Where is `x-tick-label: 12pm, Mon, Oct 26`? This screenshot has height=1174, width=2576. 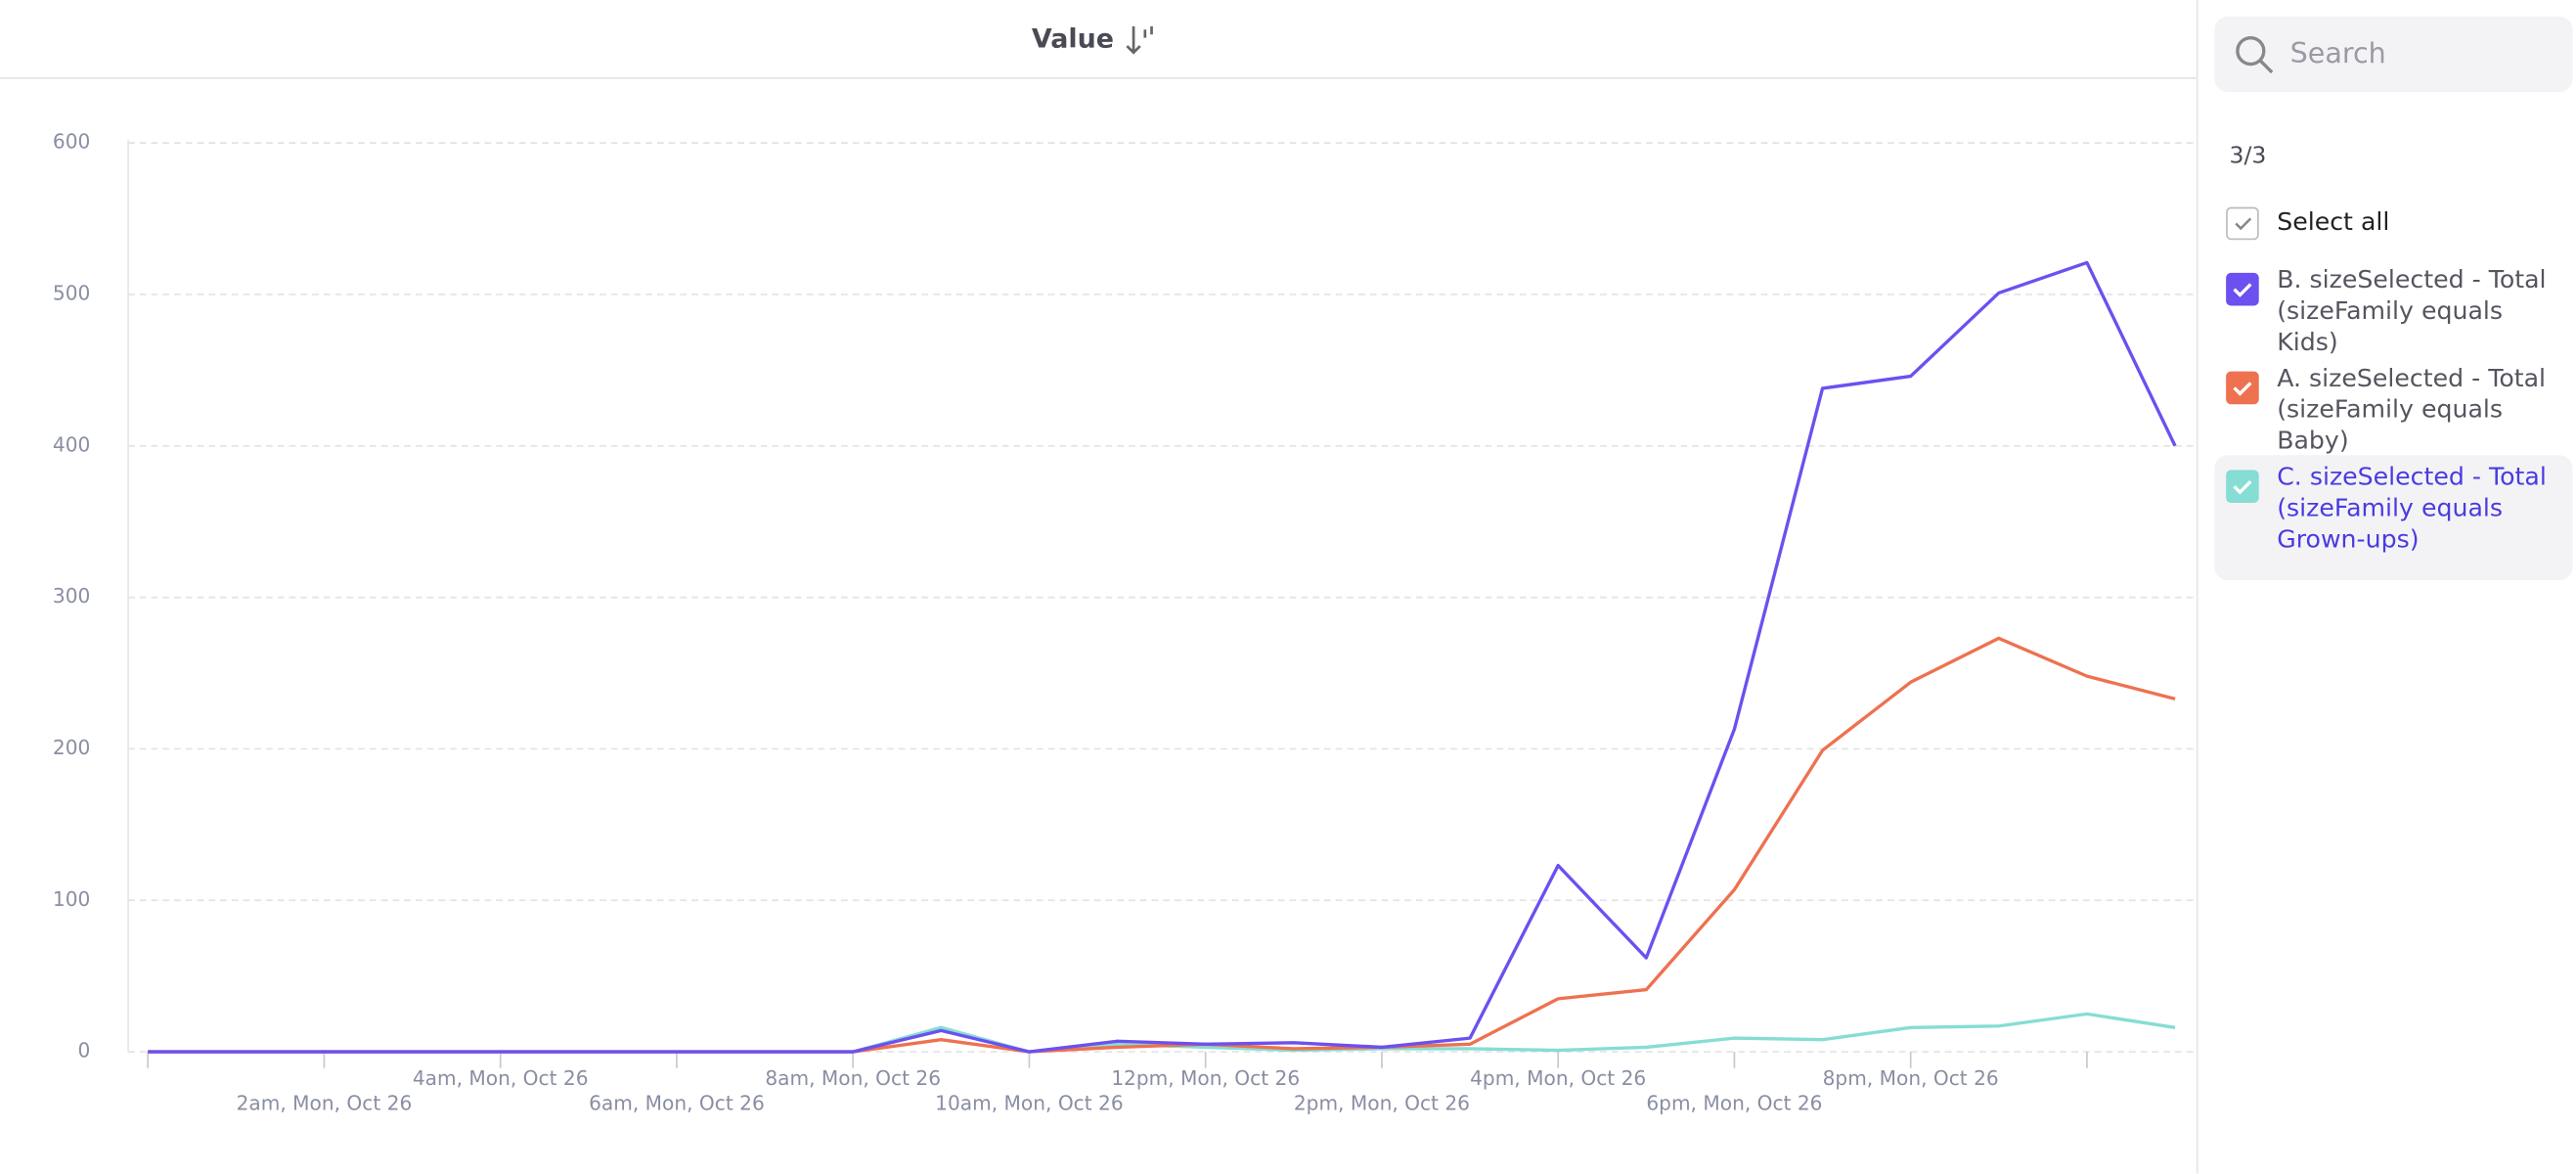 x-tick-label: 12pm, Mon, Oct 26 is located at coordinates (1205, 1078).